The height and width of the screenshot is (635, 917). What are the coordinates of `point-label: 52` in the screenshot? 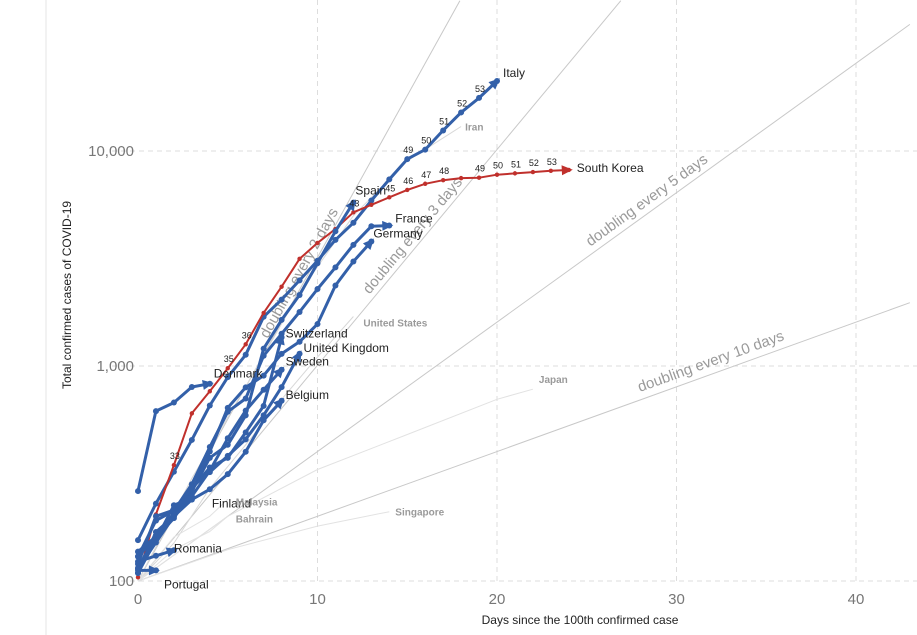 It's located at (462, 103).